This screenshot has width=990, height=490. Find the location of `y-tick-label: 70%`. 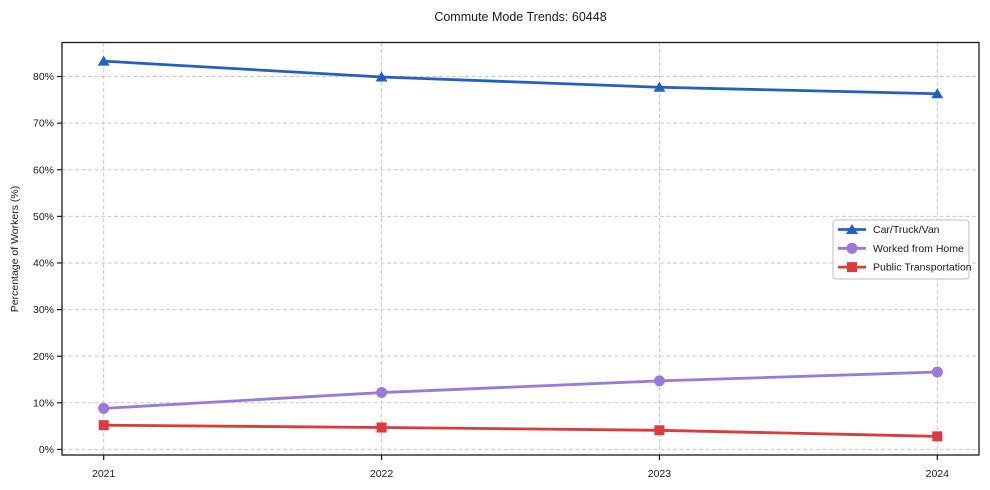

y-tick-label: 70% is located at coordinates (43, 124).